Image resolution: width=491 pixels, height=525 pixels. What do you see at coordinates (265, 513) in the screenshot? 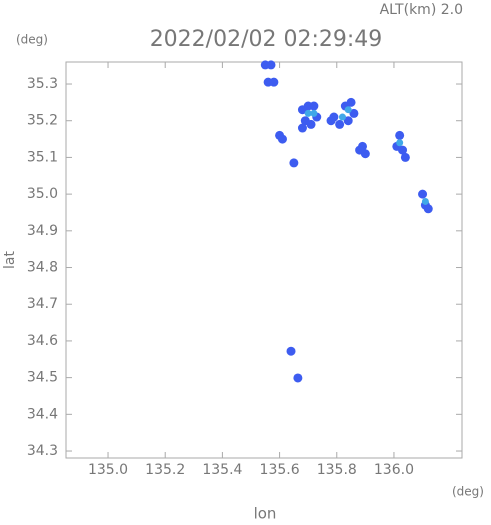
I see `x-axis-label: lon` at bounding box center [265, 513].